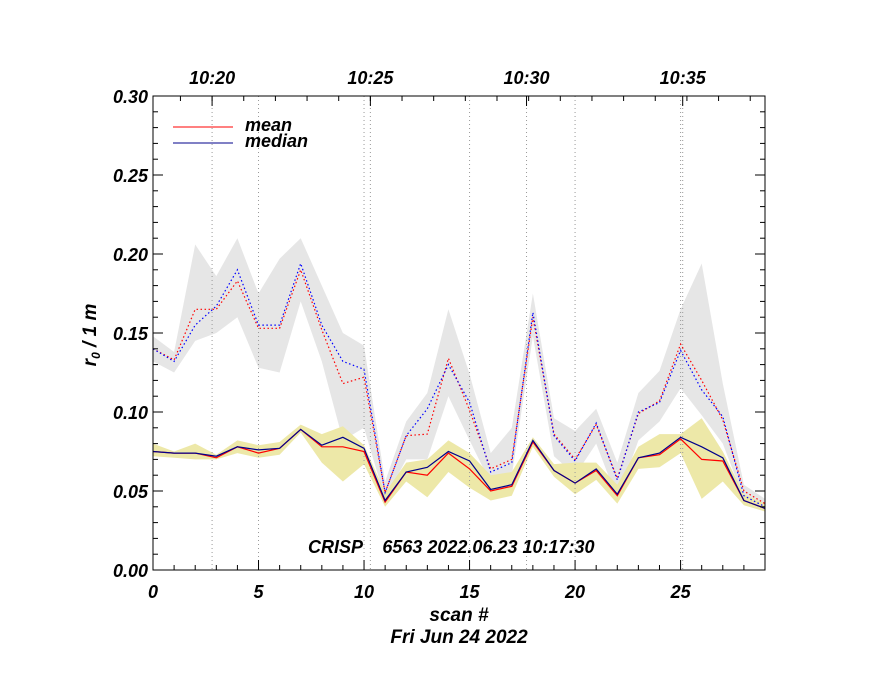  Describe the element at coordinates (459, 615) in the screenshot. I see `x-axis-title: scan #` at that location.